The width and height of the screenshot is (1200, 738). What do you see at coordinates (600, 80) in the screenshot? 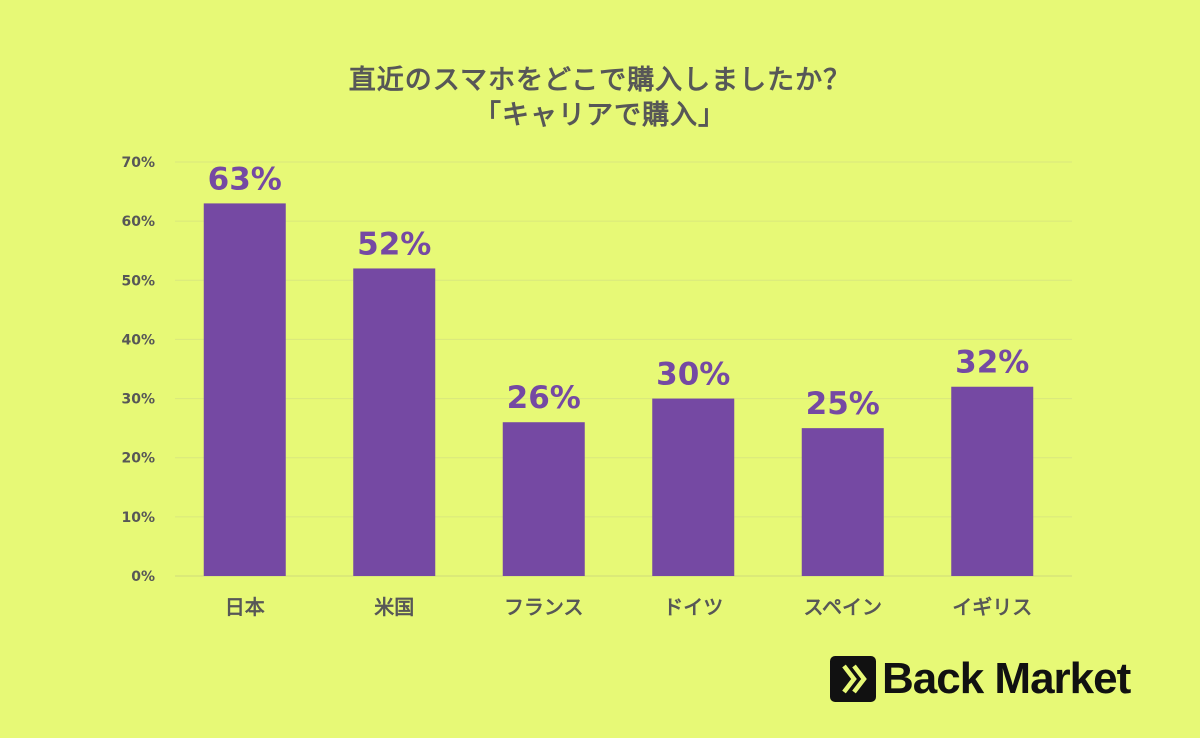
I see `chart-title-line1: 直近のスマホをどこで購入しましたか？` at bounding box center [600, 80].